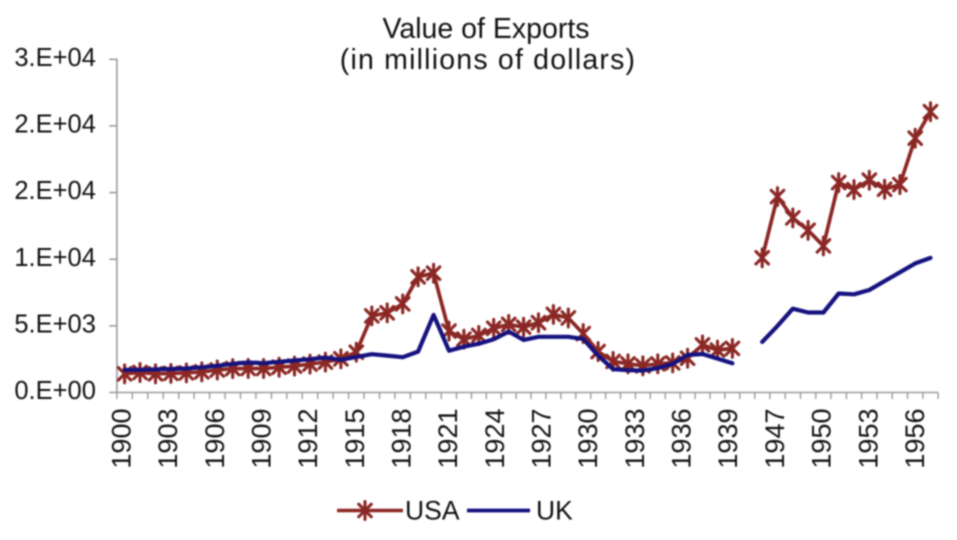  Describe the element at coordinates (915, 439) in the screenshot. I see `svg-text: 1956` at that location.